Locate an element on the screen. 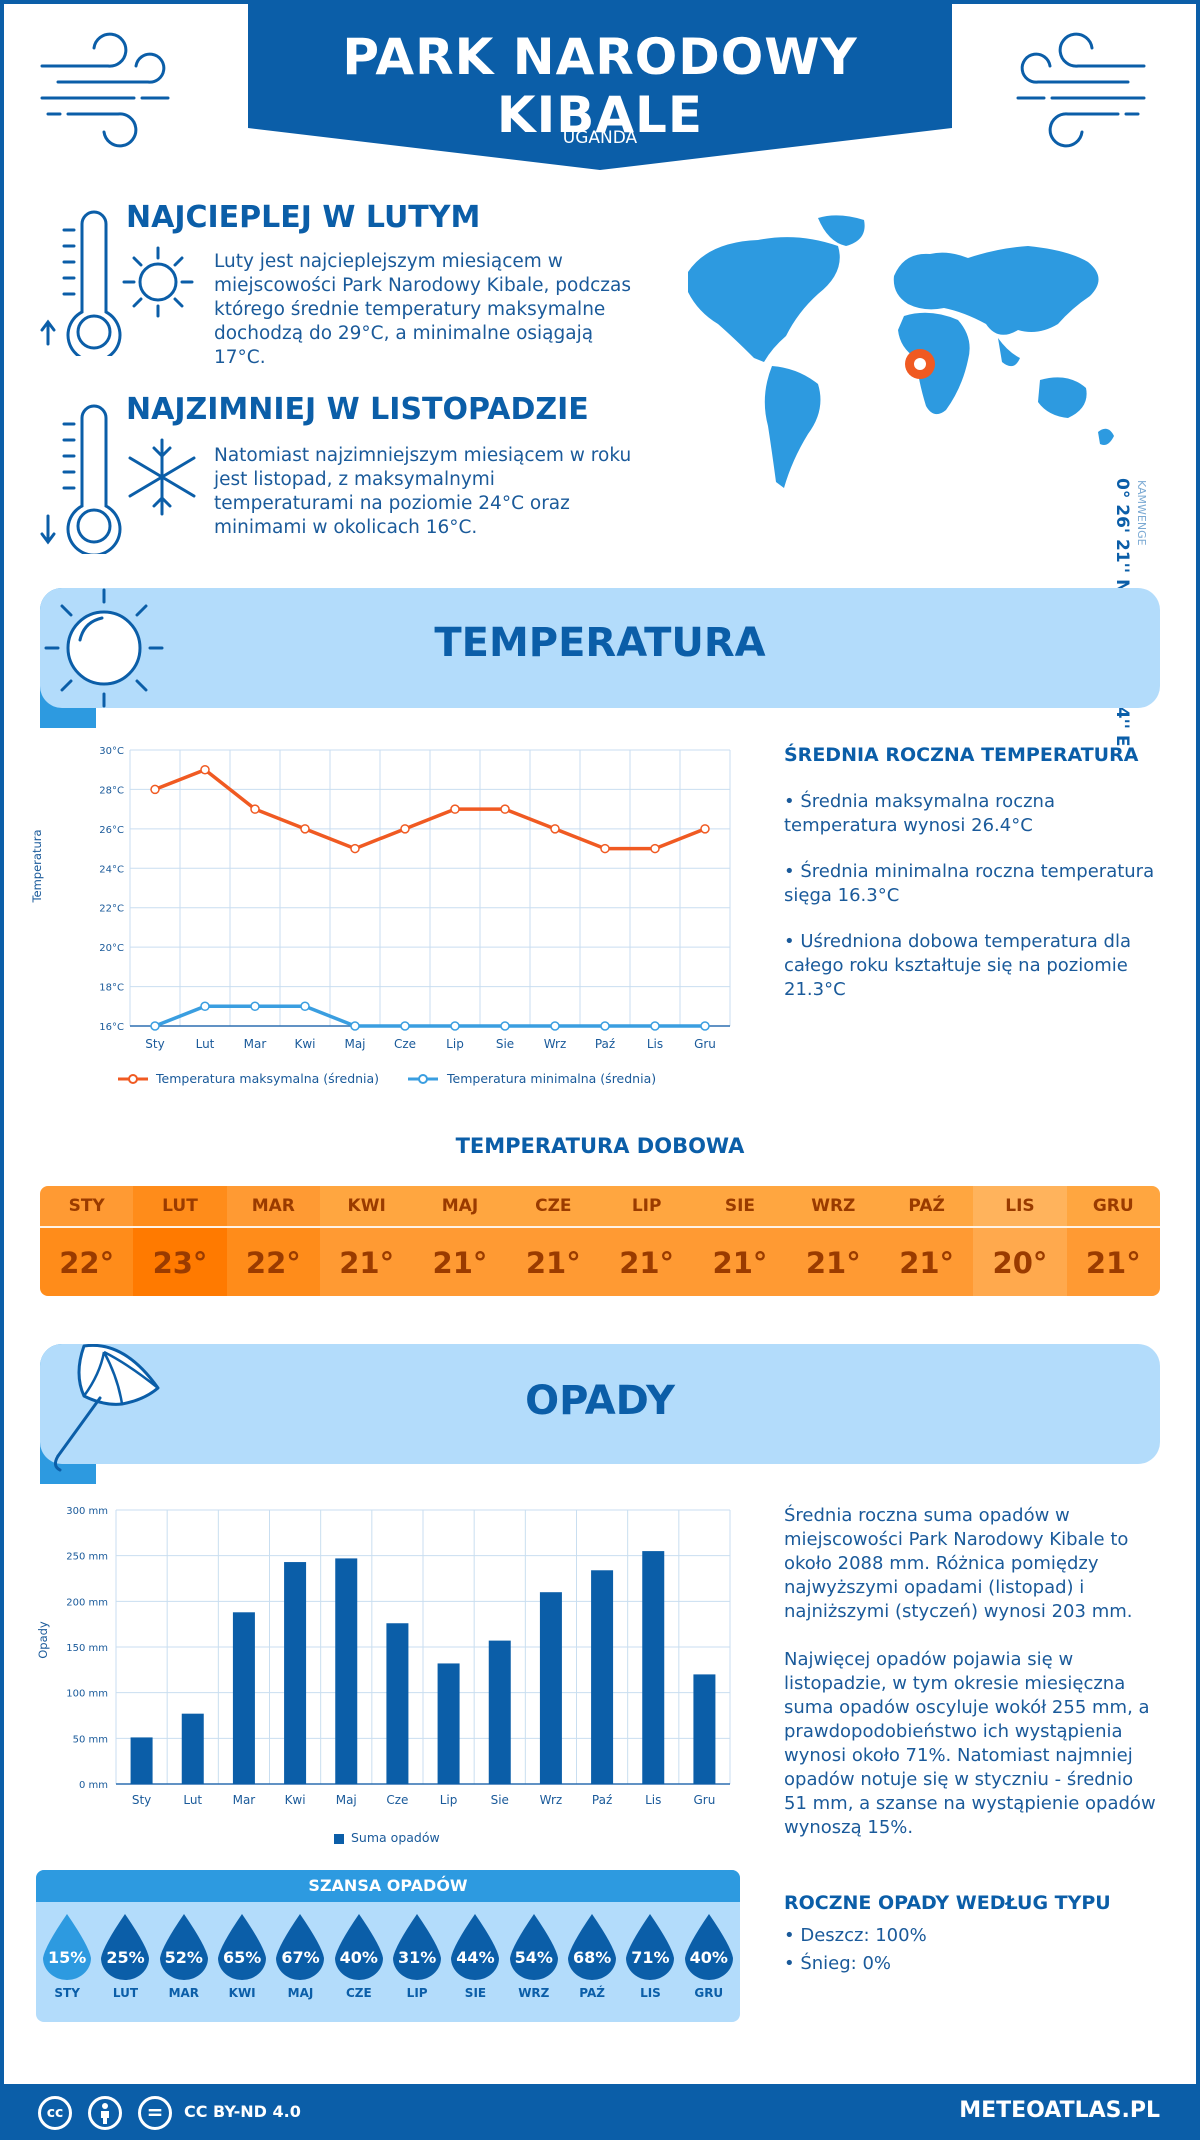  page-title: PARK NARODOWY KIBALE is located at coordinates (600, 86).